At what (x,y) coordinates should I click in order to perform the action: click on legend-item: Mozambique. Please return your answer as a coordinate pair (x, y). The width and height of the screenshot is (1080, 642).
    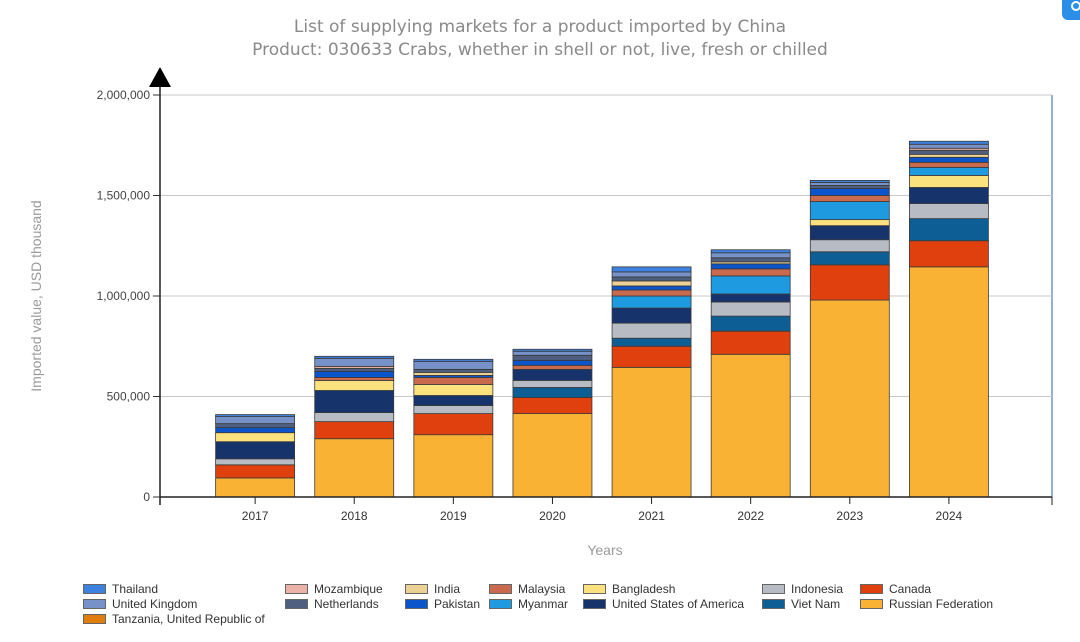
    Looking at the image, I should click on (334, 588).